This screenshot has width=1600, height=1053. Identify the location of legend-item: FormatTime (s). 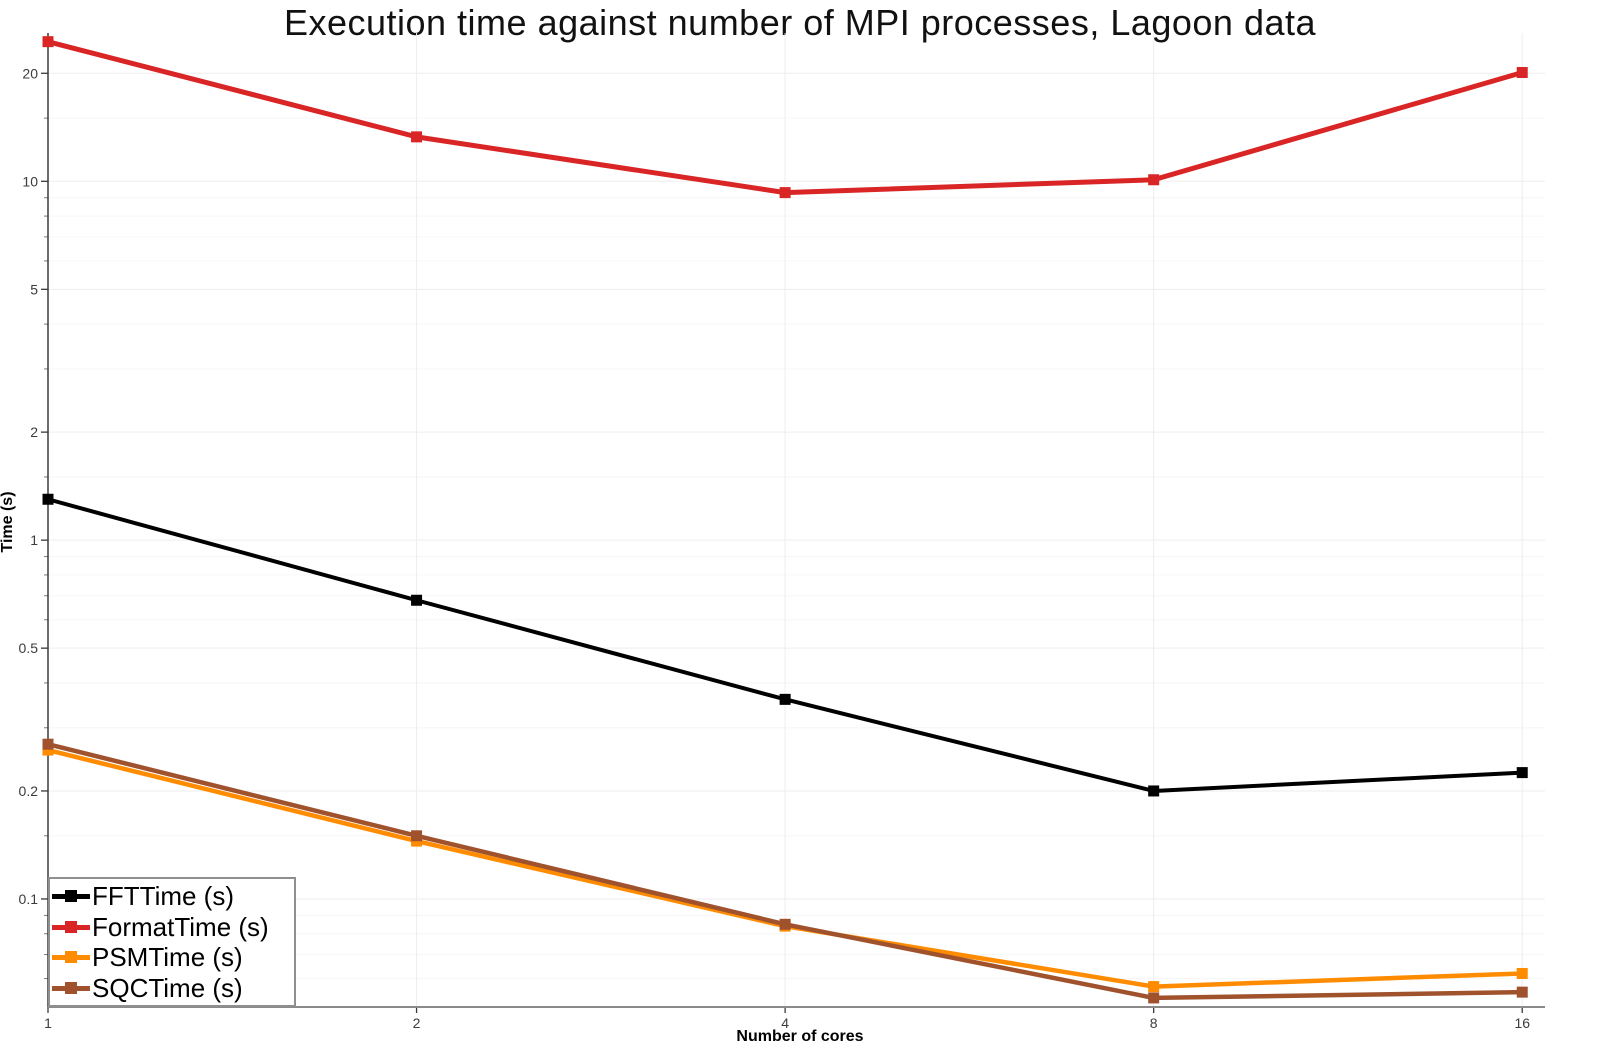
(173, 927).